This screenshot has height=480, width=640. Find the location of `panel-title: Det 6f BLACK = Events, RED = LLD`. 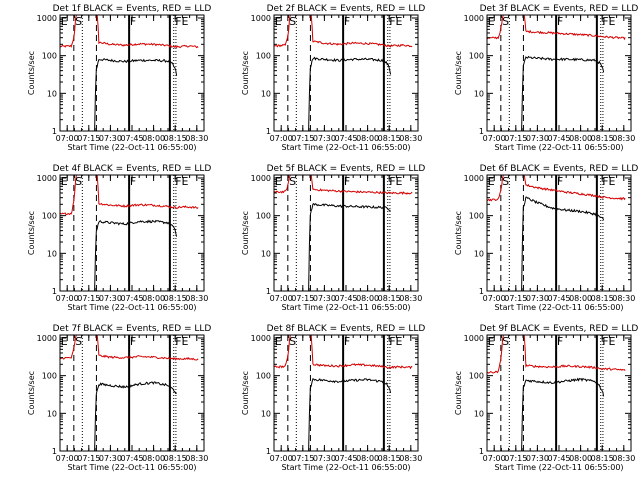

panel-title: Det 6f BLACK = Events, RED = LLD is located at coordinates (559, 169).